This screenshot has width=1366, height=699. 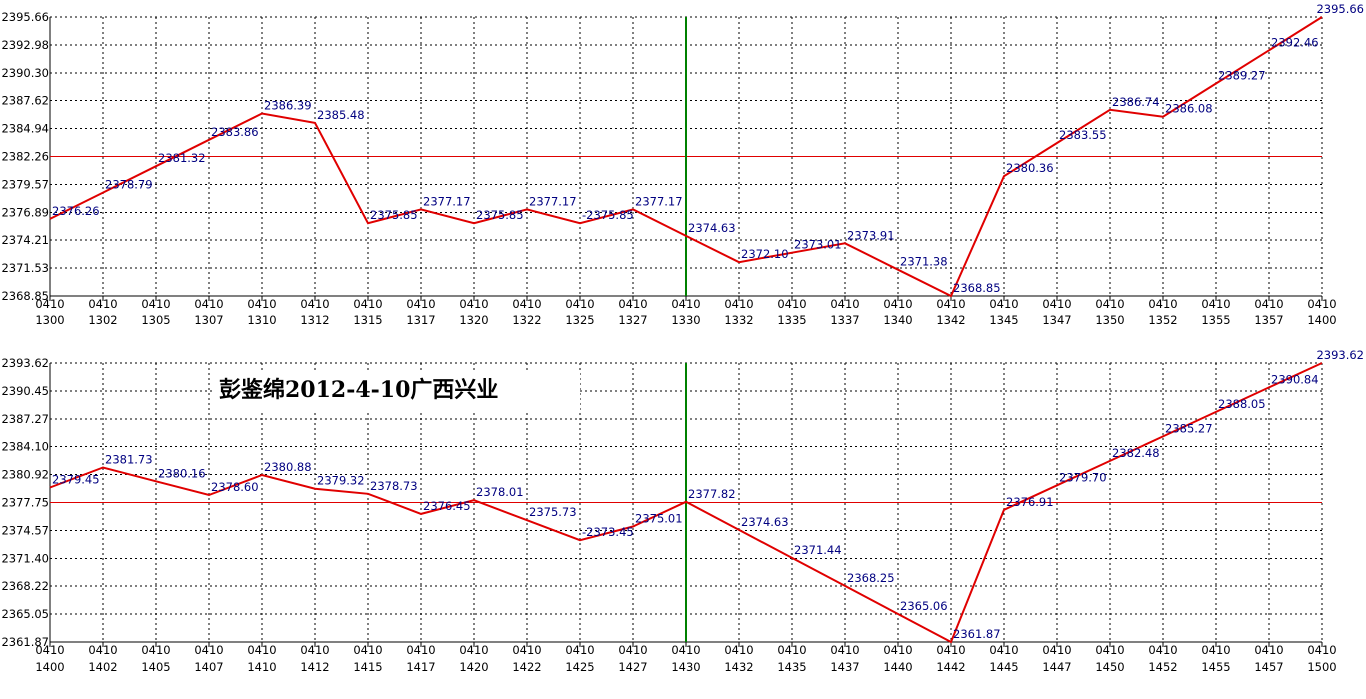 I want to click on x-tick-label-time: 1322, so click(x=526, y=320).